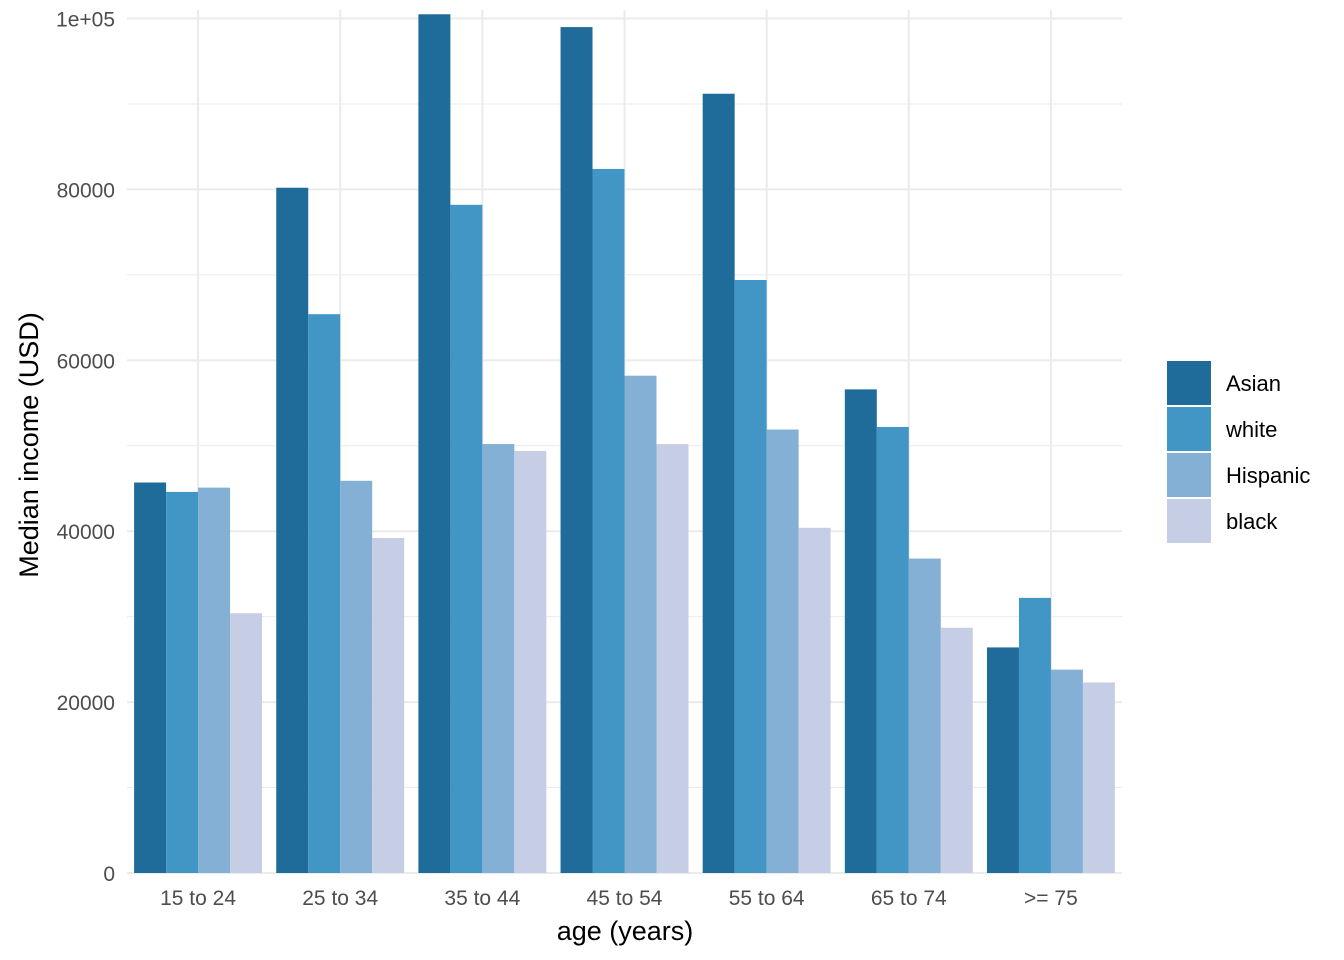  Describe the element at coordinates (1189, 475) in the screenshot. I see `legend-key-hispanic` at that location.